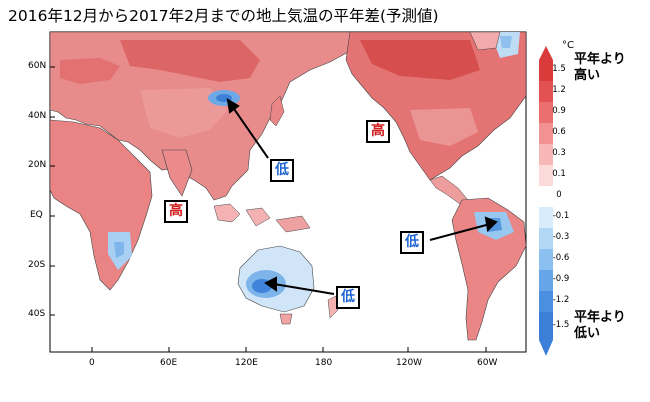 The image size is (650, 402). Describe the element at coordinates (223, 16) in the screenshot. I see `map-title: 2016年12月から2017年2月までの地上気温の平年差(予測値)` at that location.